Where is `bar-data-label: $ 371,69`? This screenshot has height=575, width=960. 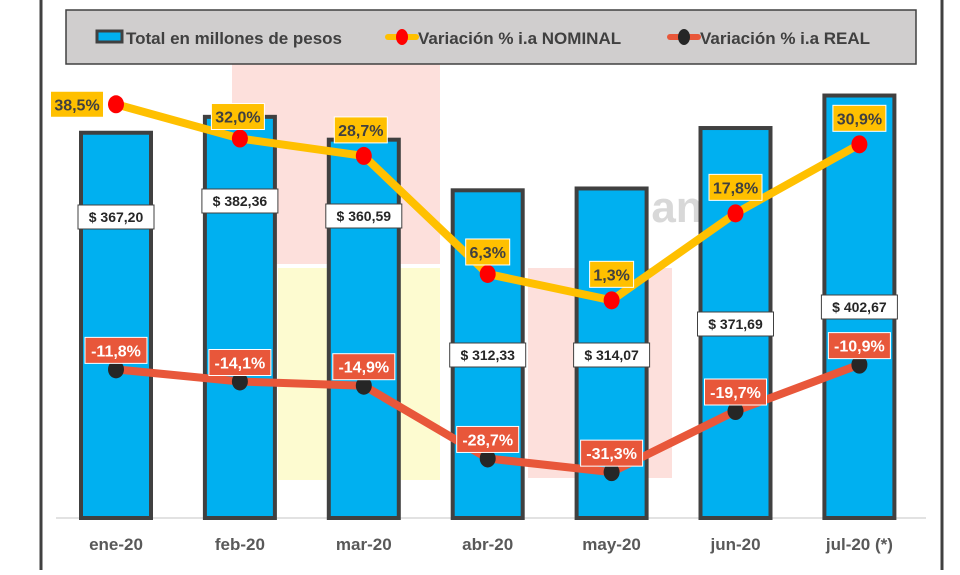
bar-data-label: $ 371,69 is located at coordinates (735, 324).